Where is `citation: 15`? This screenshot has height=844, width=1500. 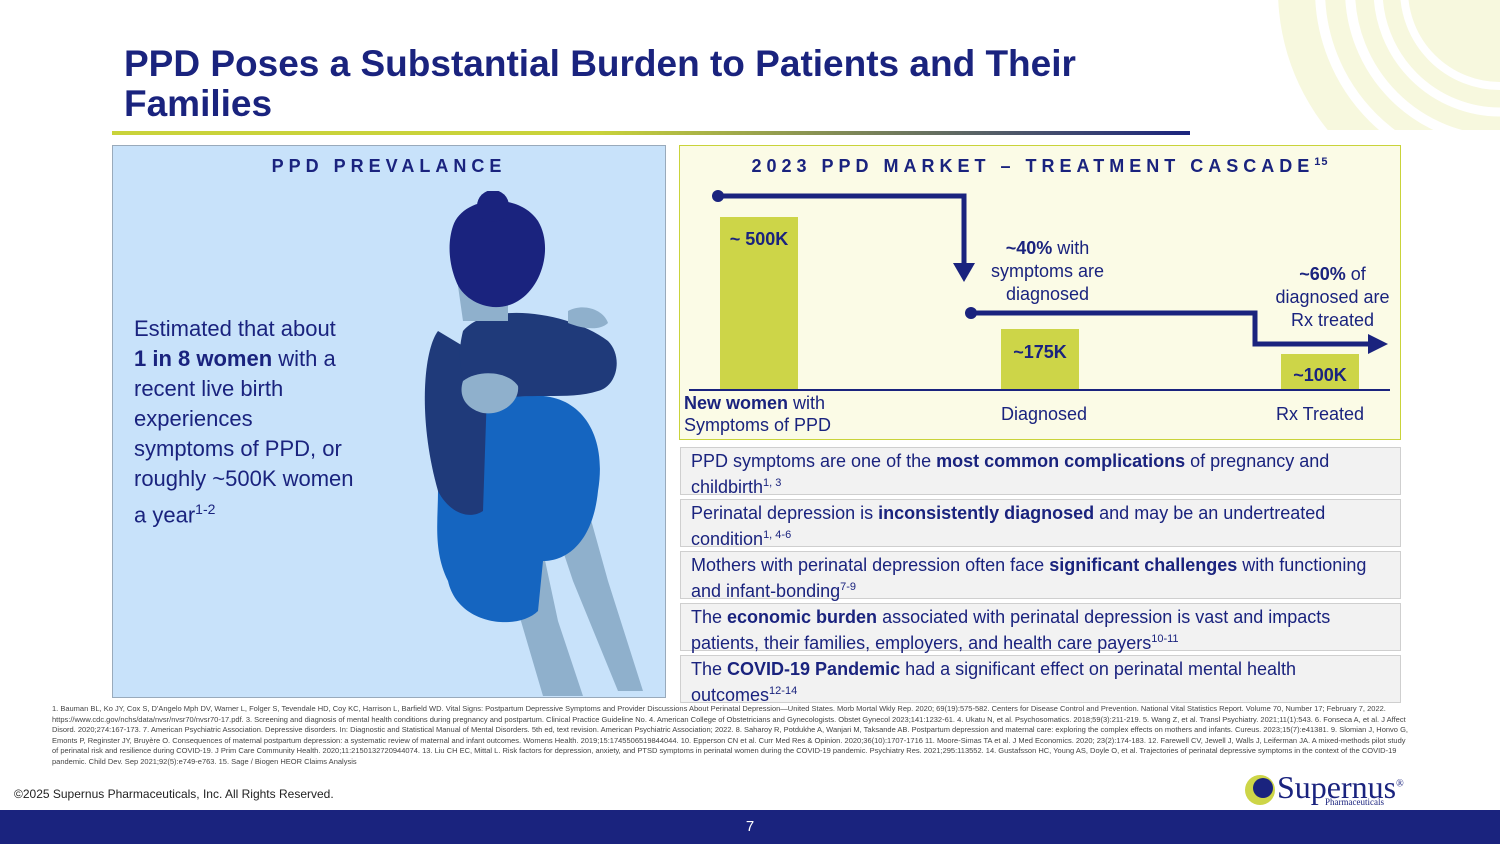
citation: 15 is located at coordinates (1321, 162).